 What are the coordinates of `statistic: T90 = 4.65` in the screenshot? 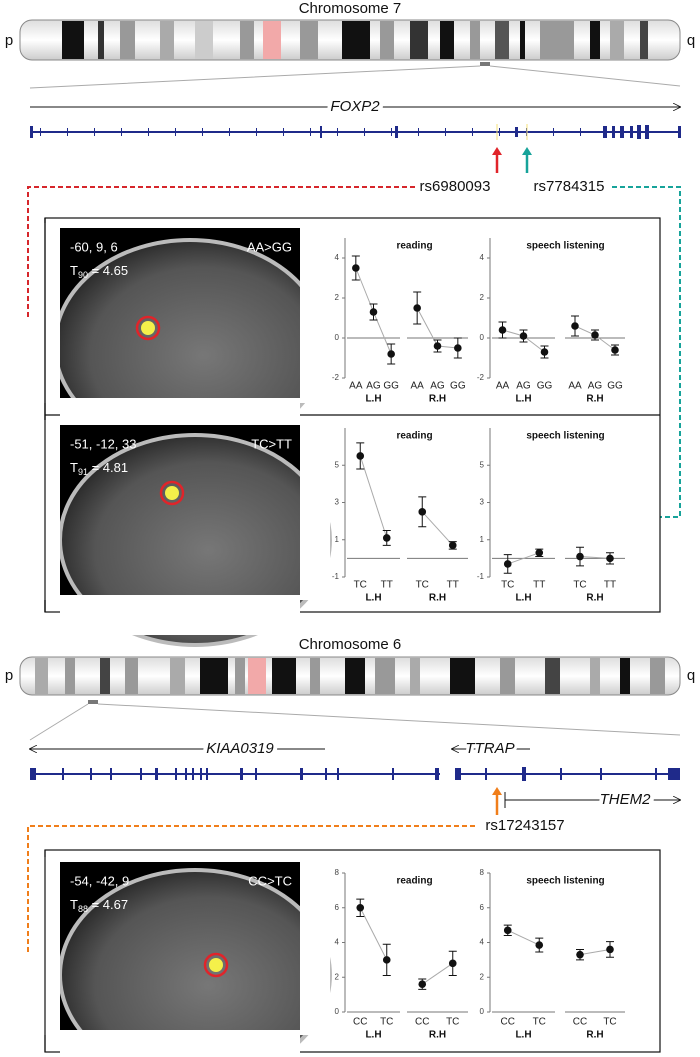 It's located at (99, 271).